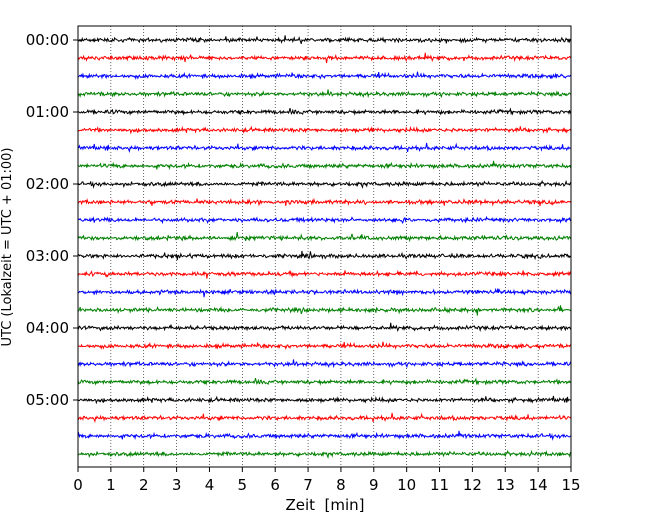 This screenshot has height=520, width=650. Describe the element at coordinates (243, 485) in the screenshot. I see `x-tick-label: 5` at that location.